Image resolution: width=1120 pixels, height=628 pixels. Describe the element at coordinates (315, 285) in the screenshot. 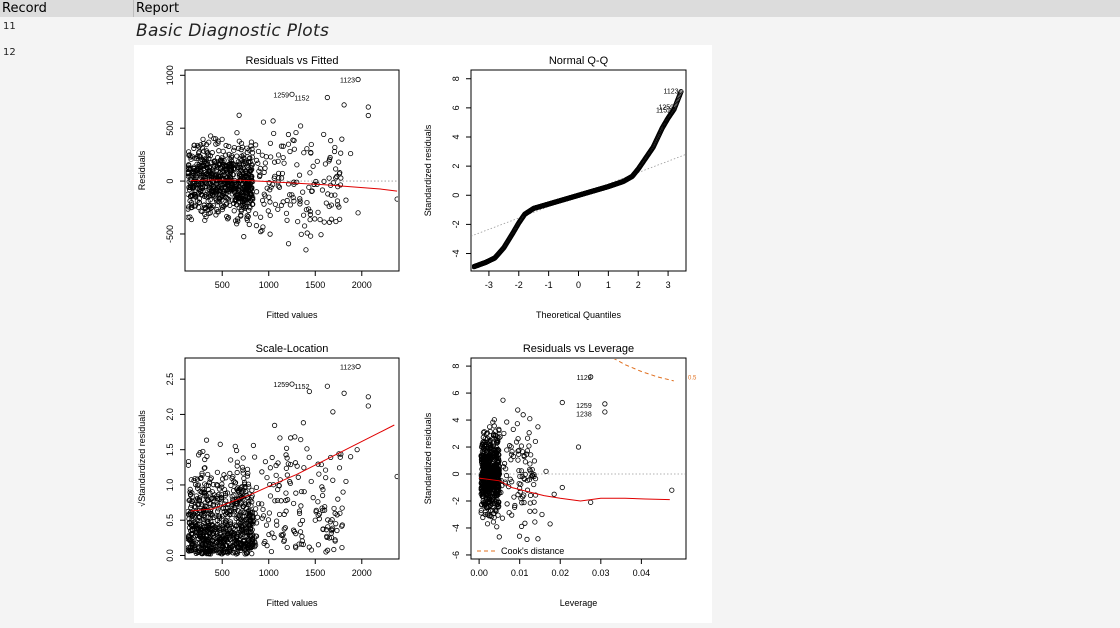

I see `x-tick-label: 1500` at that location.